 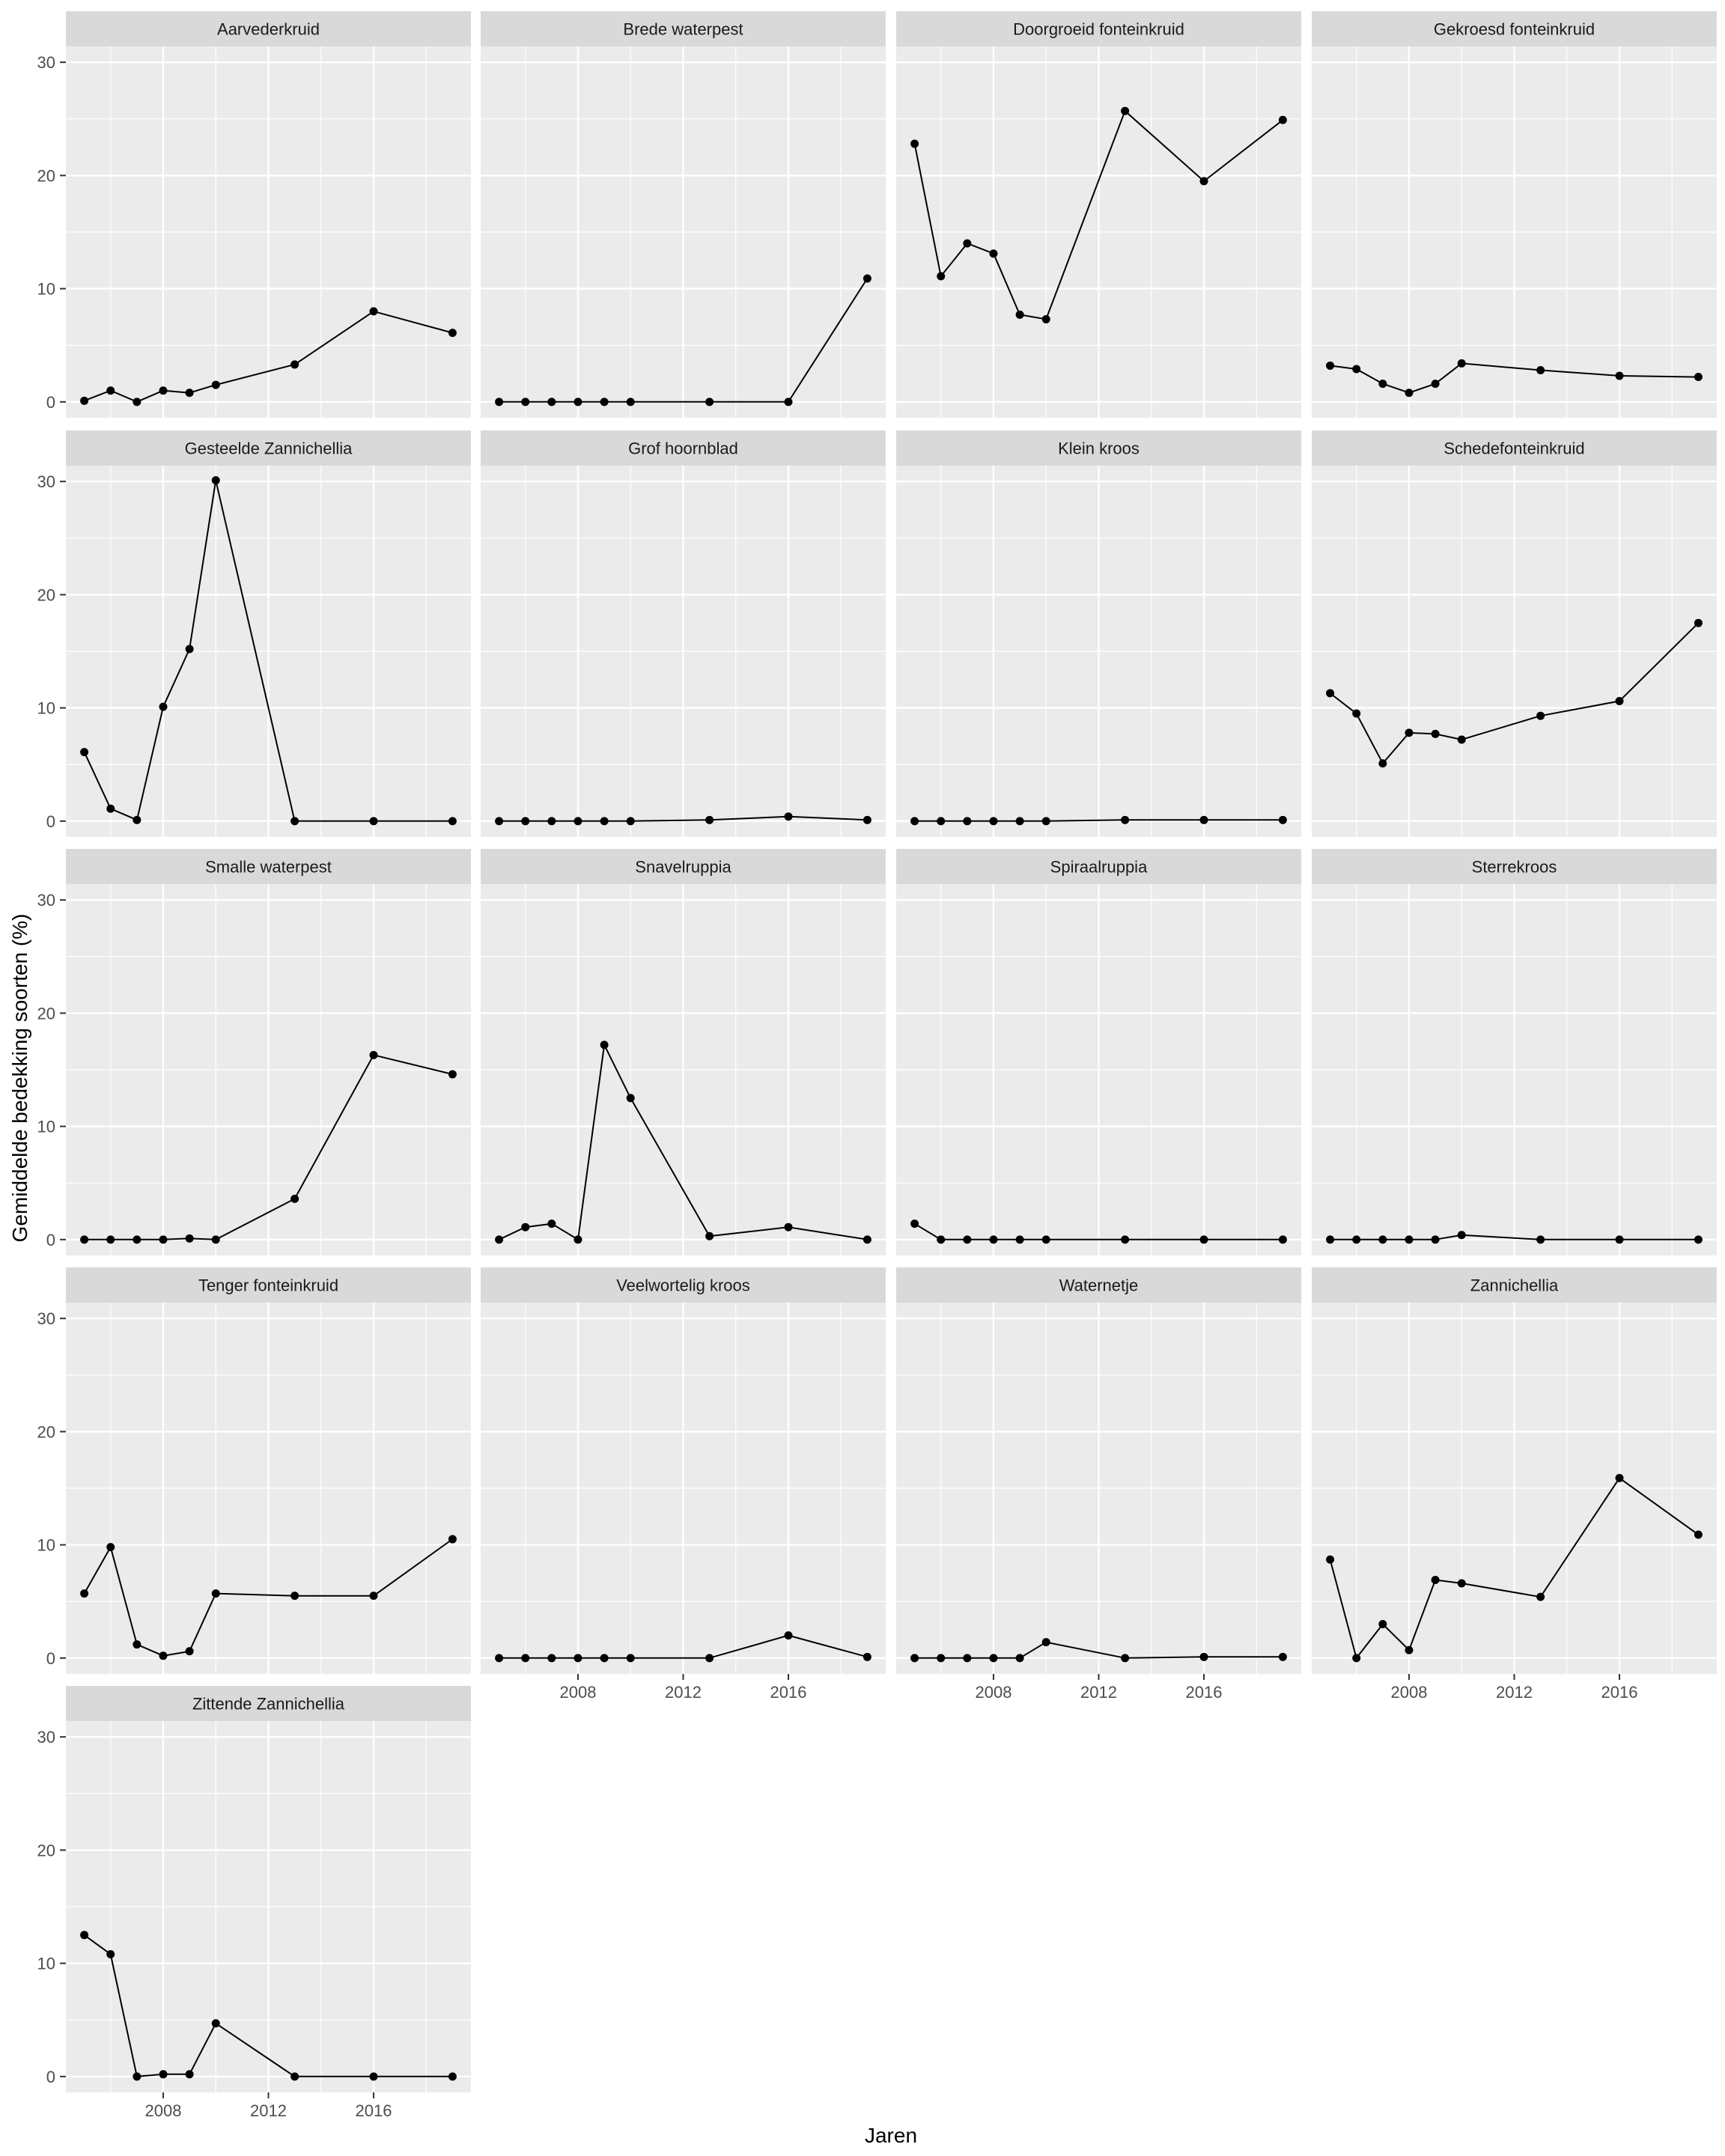 What do you see at coordinates (1514, 867) in the screenshot?
I see `facet-strip-label: Sterrekroos` at bounding box center [1514, 867].